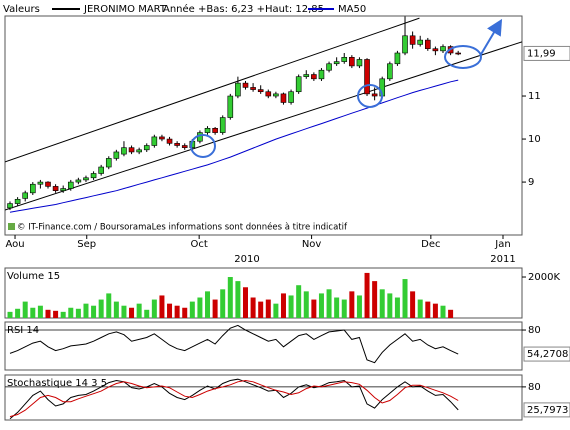  Describe the element at coordinates (312, 244) in the screenshot. I see `x-tick-label: Nov` at that location.